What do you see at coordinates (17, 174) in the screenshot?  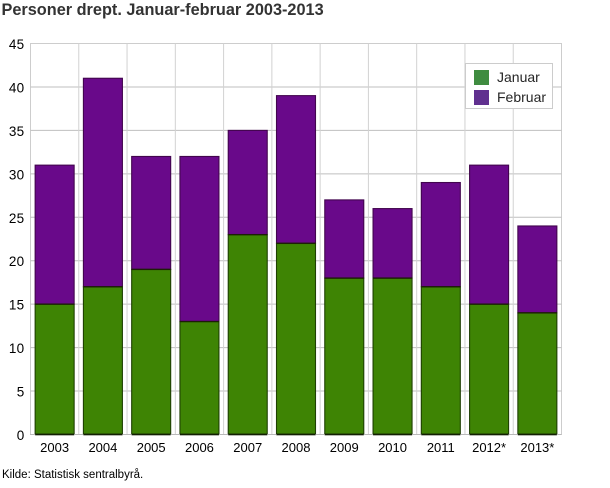 I see `svg-text: 30` at bounding box center [17, 174].